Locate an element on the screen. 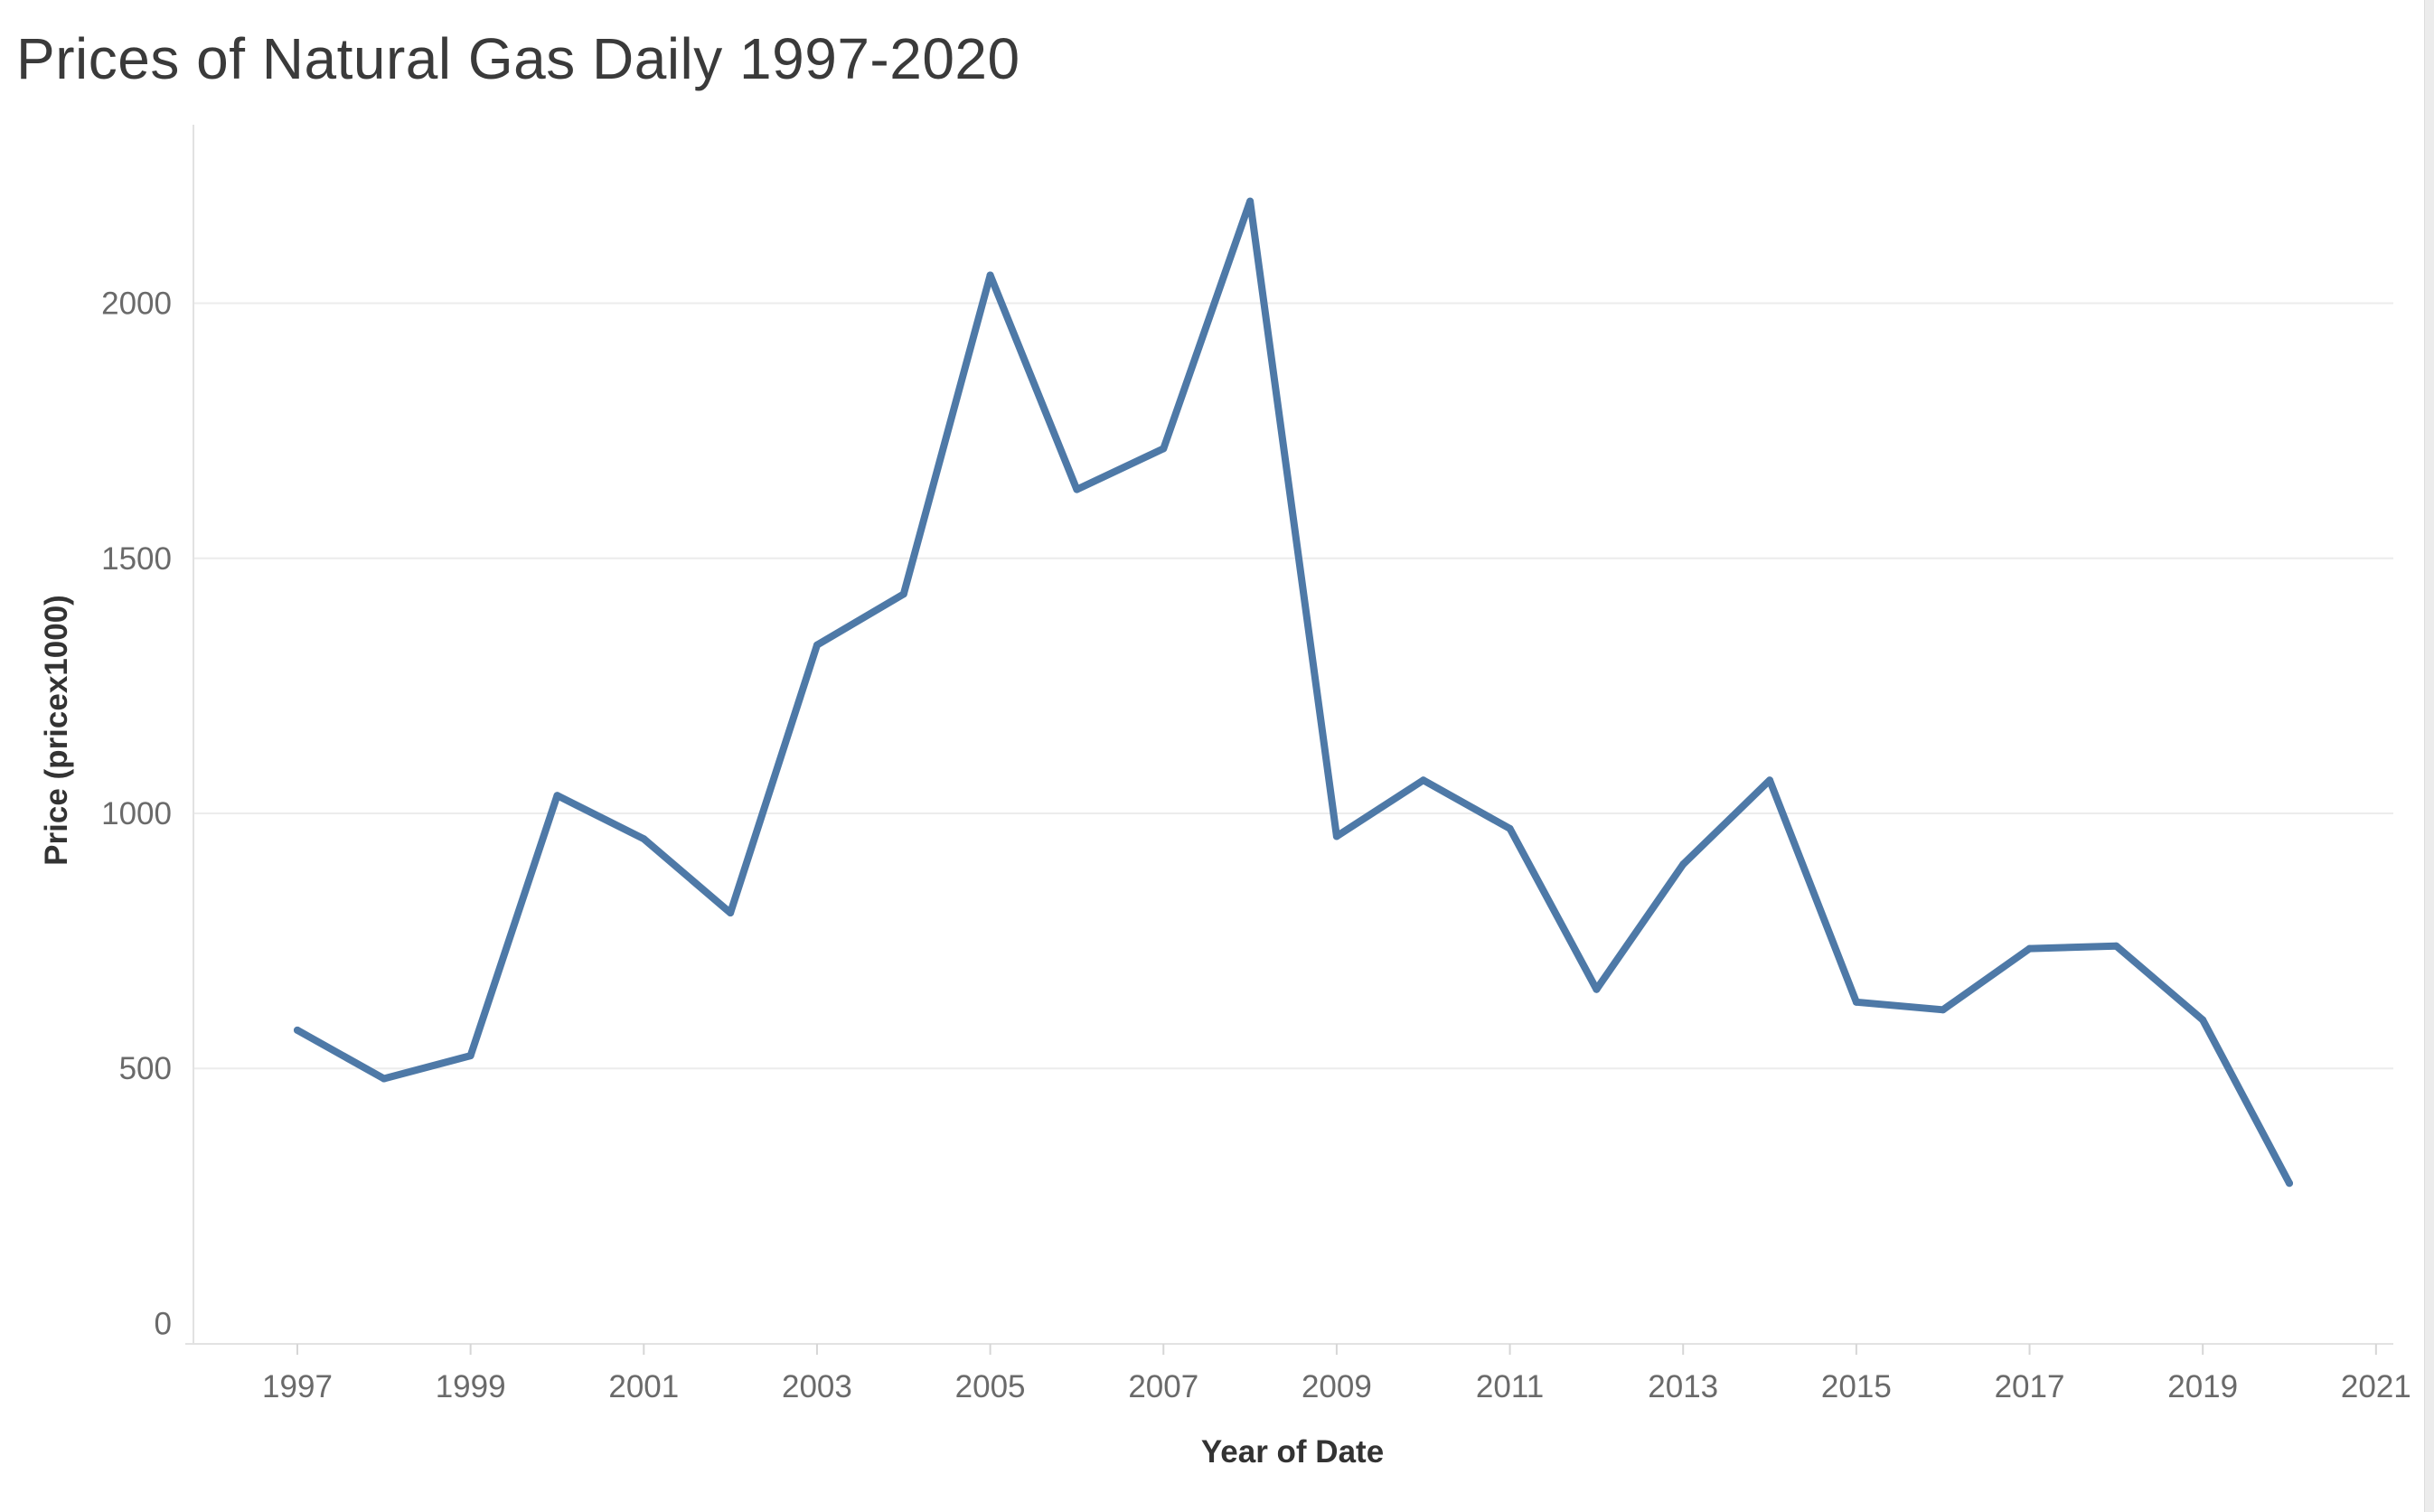 Image resolution: width=2434 pixels, height=1512 pixels. x-tick-label: 2003 is located at coordinates (817, 1386).